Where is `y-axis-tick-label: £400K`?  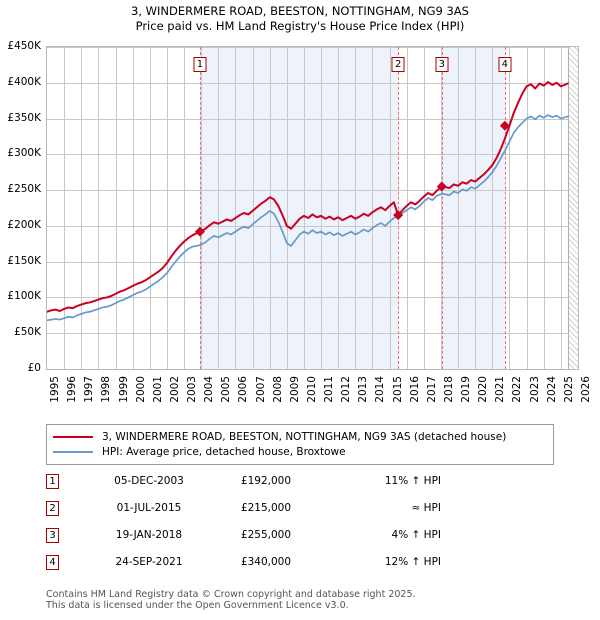
y-axis-tick-label: £400K is located at coordinates (24, 81).